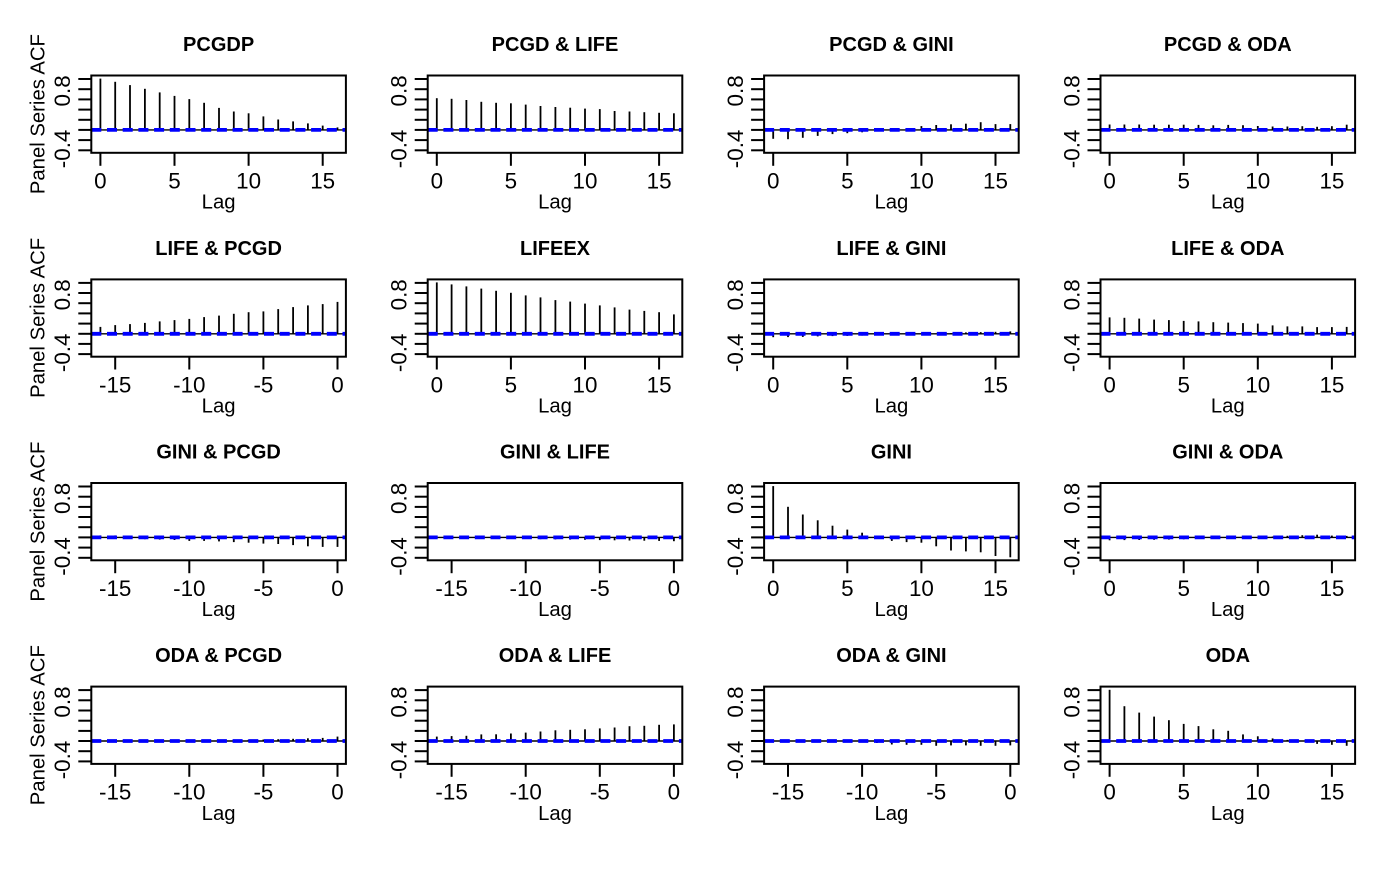 The height and width of the screenshot is (871, 1400). Describe the element at coordinates (1227, 249) in the screenshot. I see `svg-text: LIFE & ODA` at that location.